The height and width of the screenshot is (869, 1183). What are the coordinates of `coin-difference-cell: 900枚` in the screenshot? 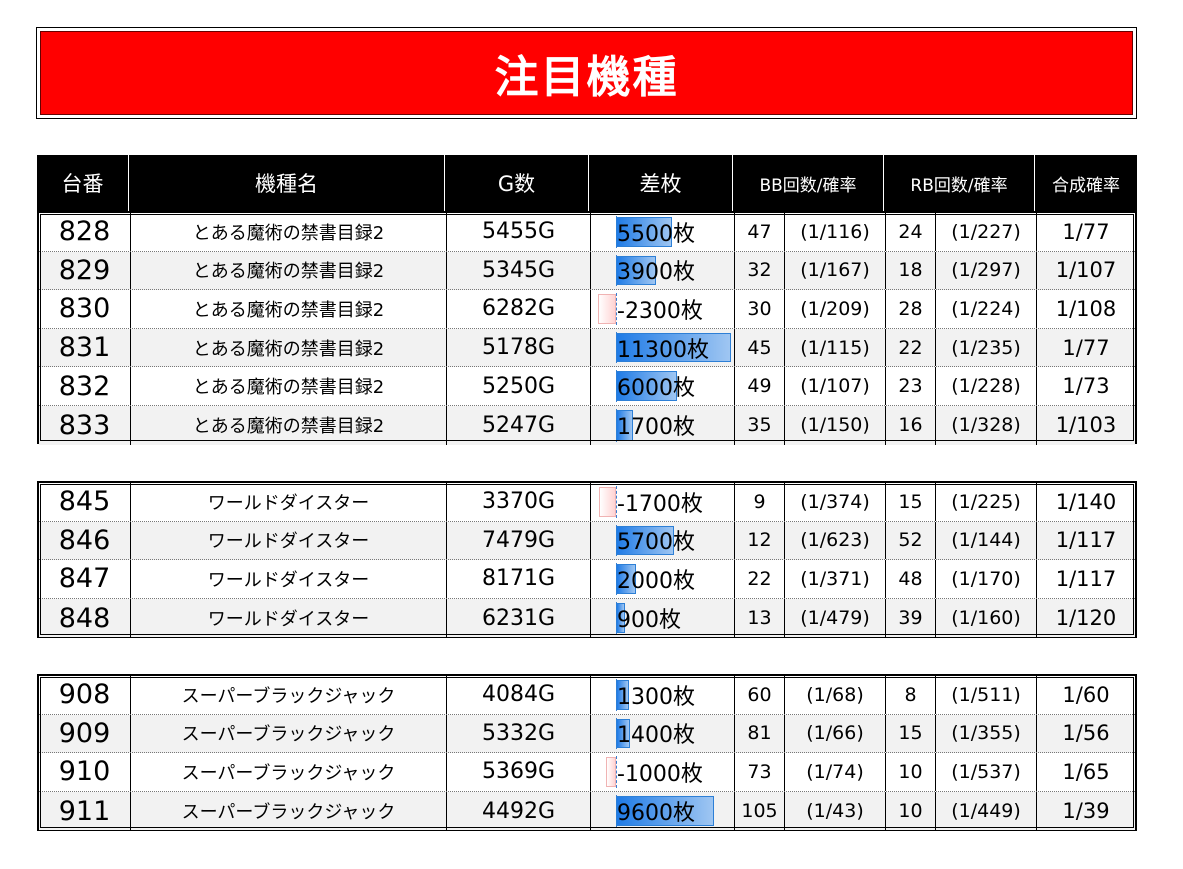 It's located at (663, 618).